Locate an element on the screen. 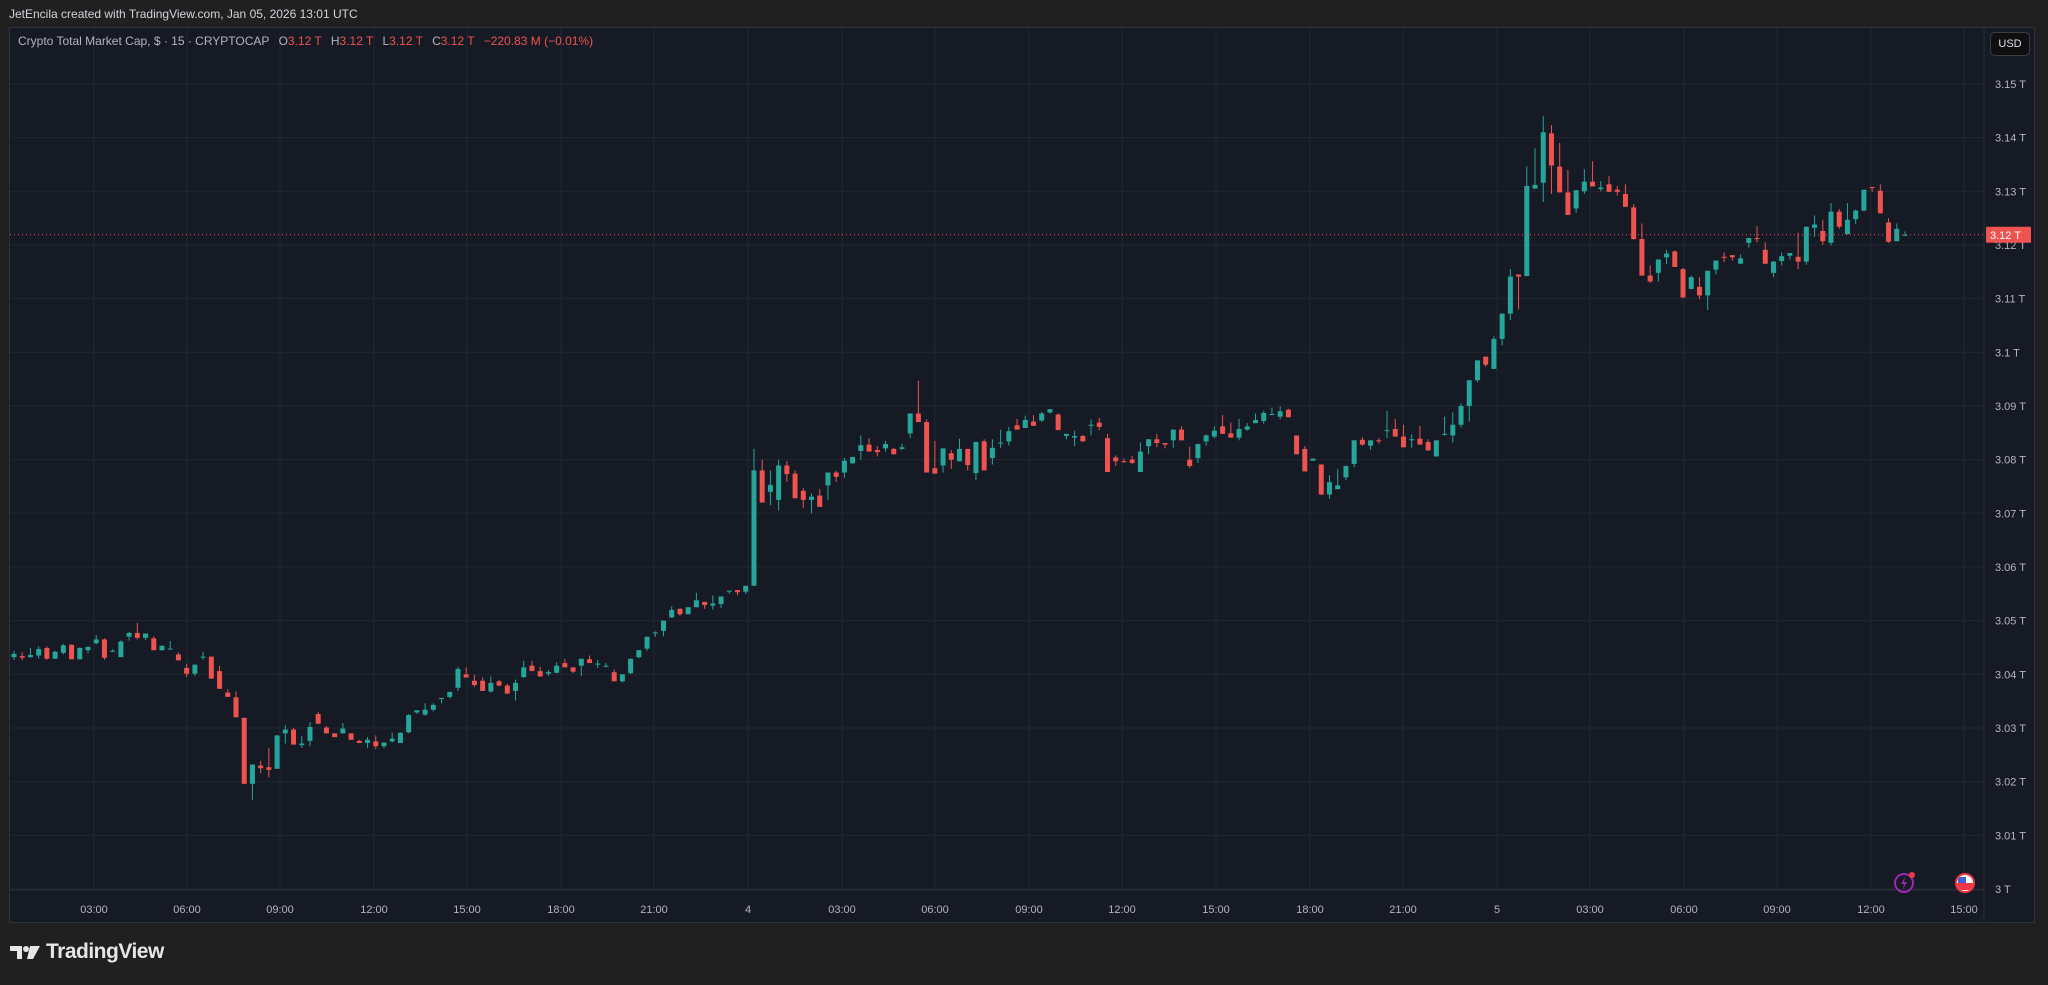  x-tick-label: 12:00 is located at coordinates (374, 910).